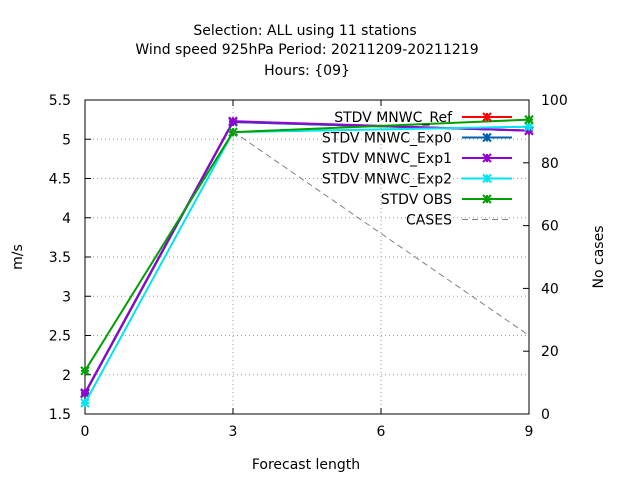 The height and width of the screenshot is (480, 640). What do you see at coordinates (416, 200) in the screenshot?
I see `legend-label: STDV OBS` at bounding box center [416, 200].